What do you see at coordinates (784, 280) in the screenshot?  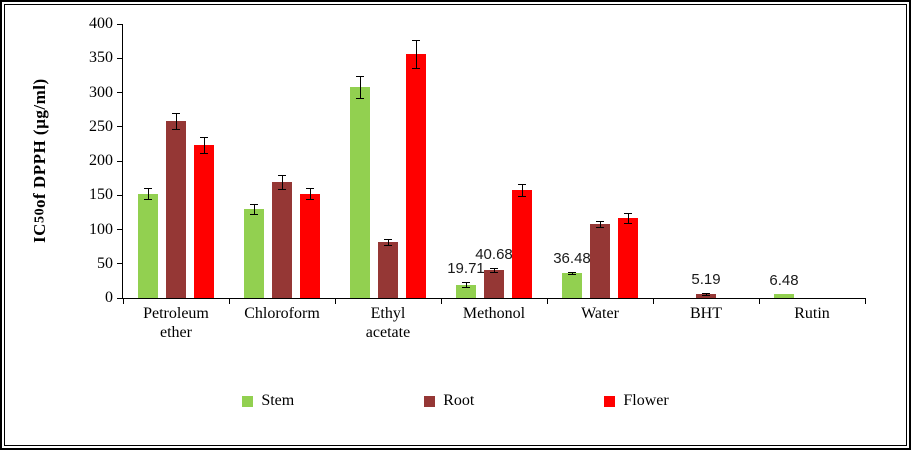 I see `value-label: 6.48` at bounding box center [784, 280].